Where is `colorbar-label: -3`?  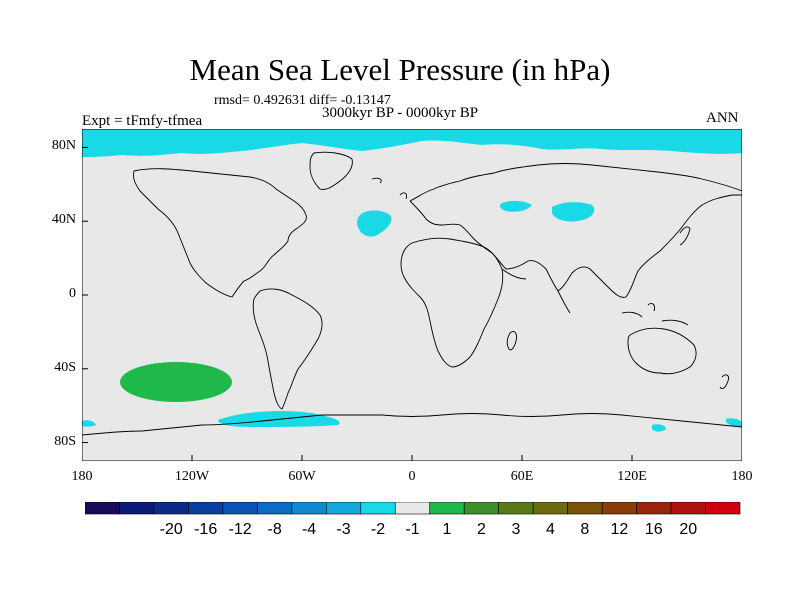
colorbar-label: -3 is located at coordinates (343, 529).